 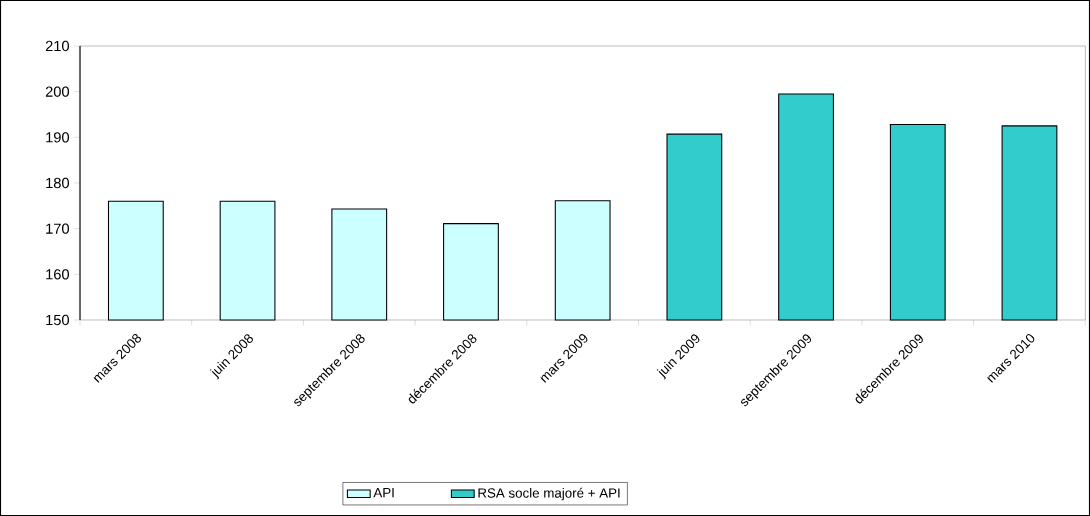 I want to click on y-tick-label: 180, so click(x=58, y=183).